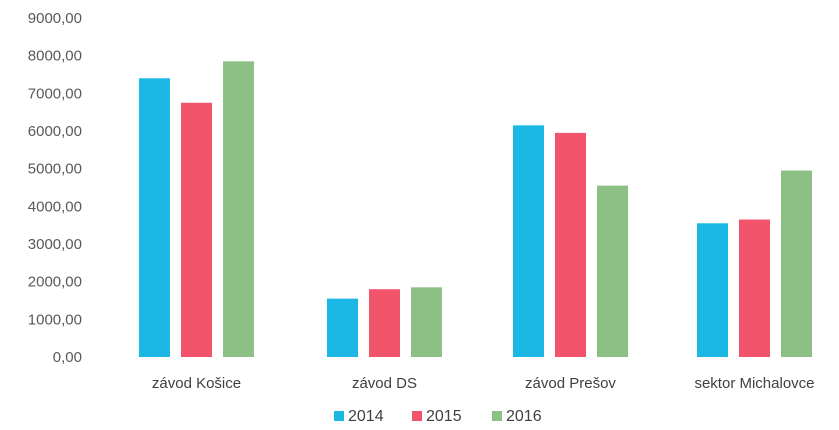 The height and width of the screenshot is (430, 839). Describe the element at coordinates (55, 56) in the screenshot. I see `y-tick-label: 8000,00` at that location.